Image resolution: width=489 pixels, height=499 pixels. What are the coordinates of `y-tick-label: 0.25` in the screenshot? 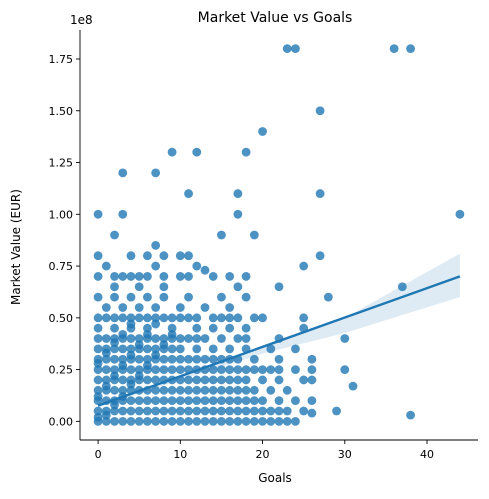 It's located at (61, 370).